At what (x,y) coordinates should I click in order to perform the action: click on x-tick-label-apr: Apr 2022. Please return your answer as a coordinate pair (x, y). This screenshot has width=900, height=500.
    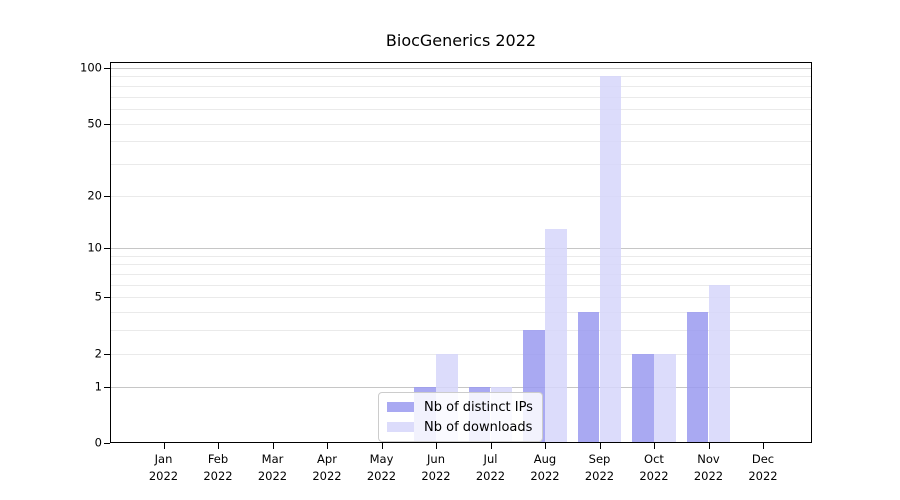
    Looking at the image, I should click on (326, 467).